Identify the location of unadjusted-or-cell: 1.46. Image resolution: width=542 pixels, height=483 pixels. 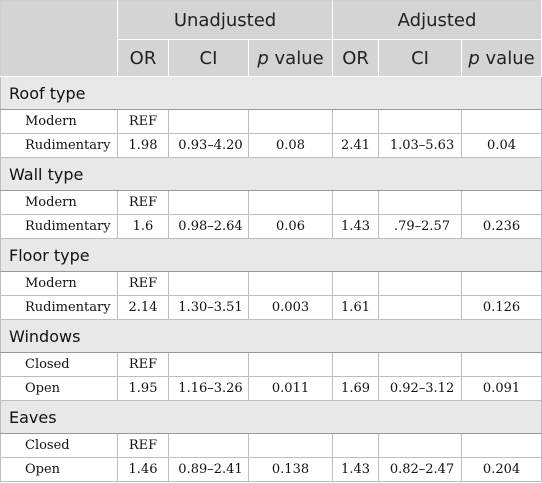
(143, 469).